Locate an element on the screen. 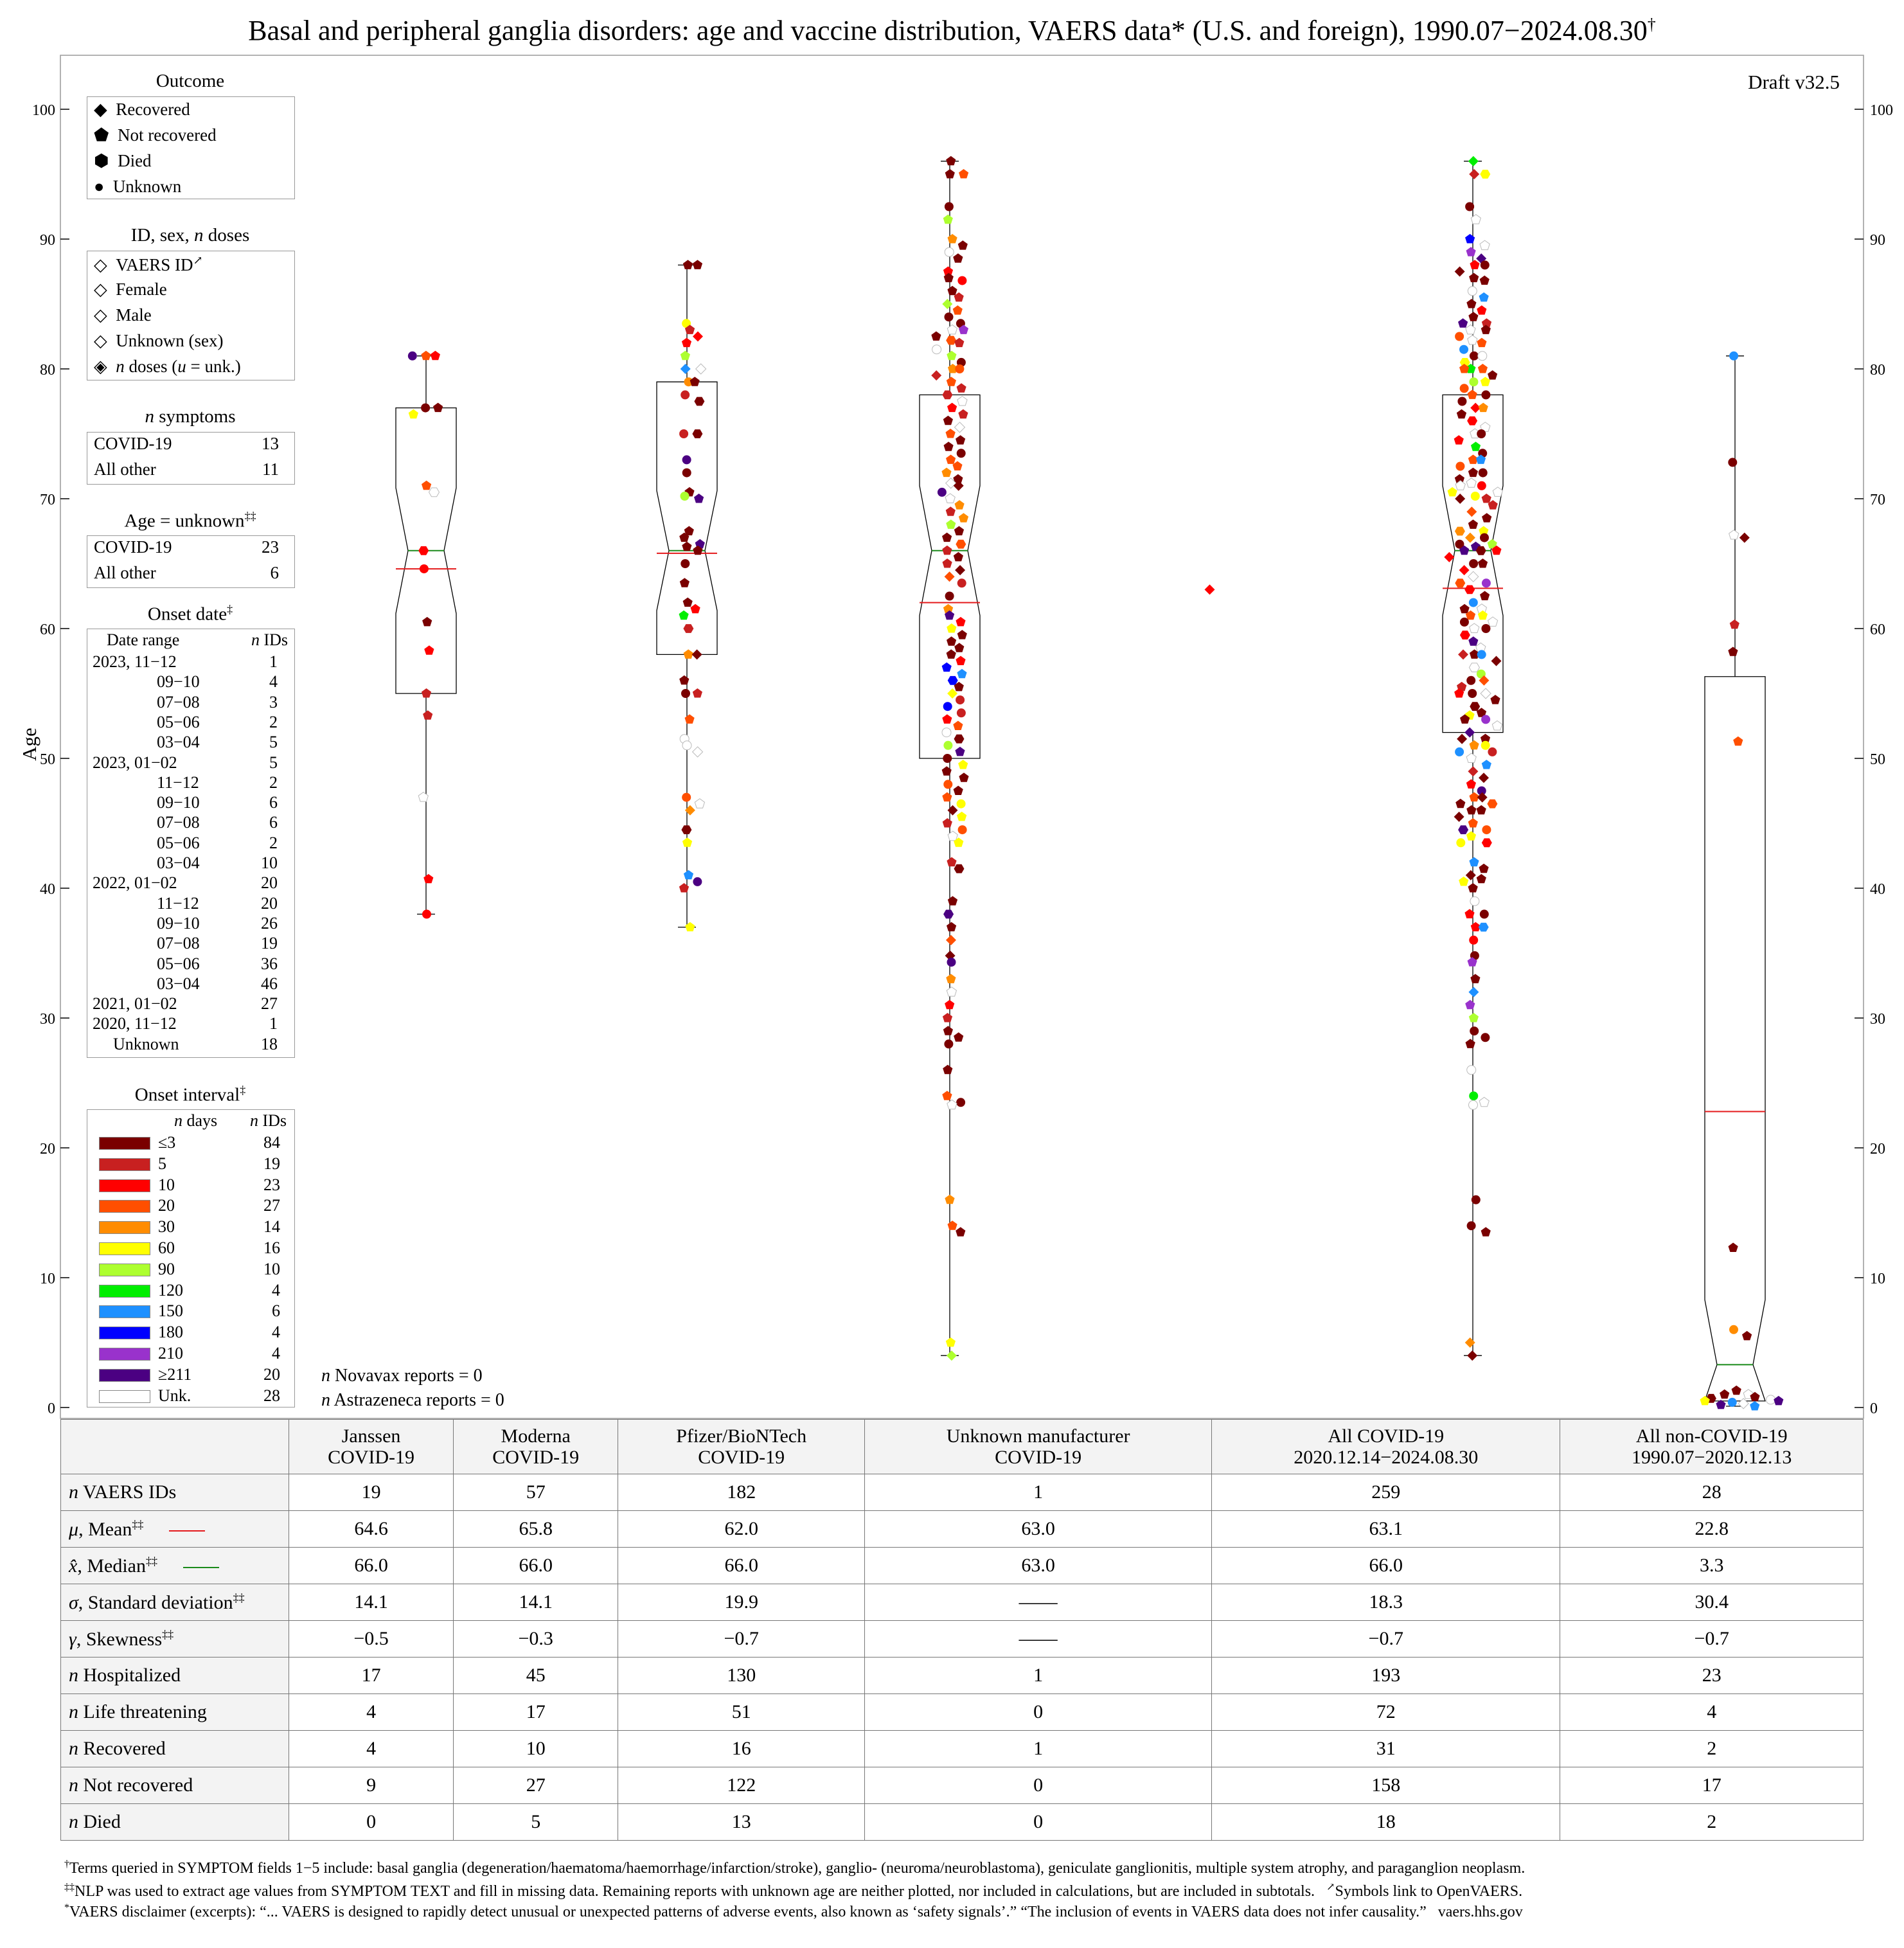  onset-date-range: 2022, 01−02 is located at coordinates (135, 883).